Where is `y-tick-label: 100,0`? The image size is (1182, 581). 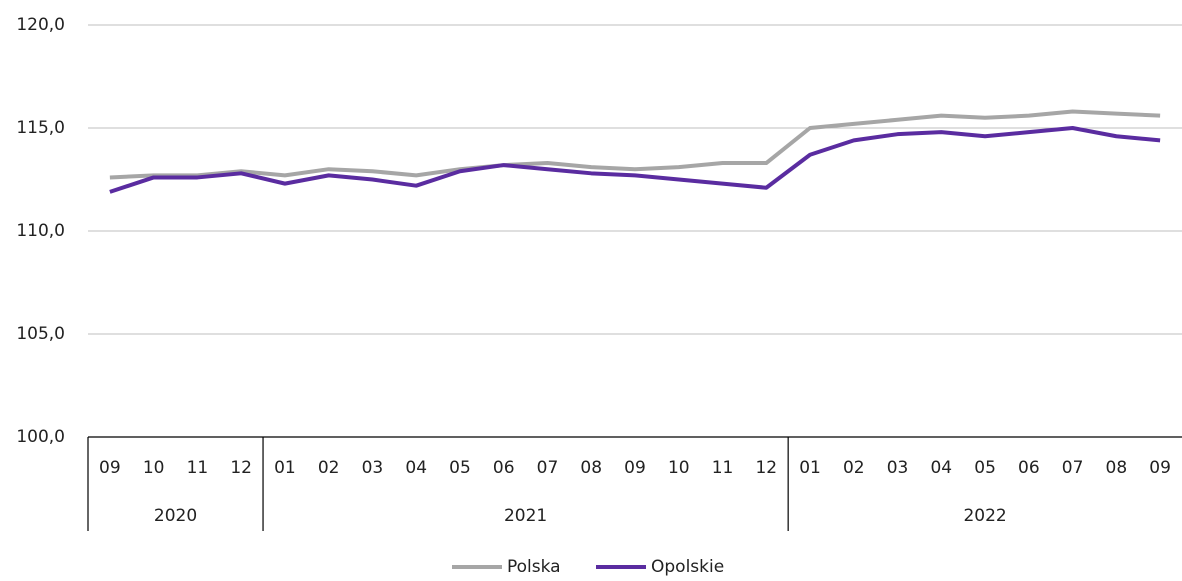 y-tick-label: 100,0 is located at coordinates (40, 437).